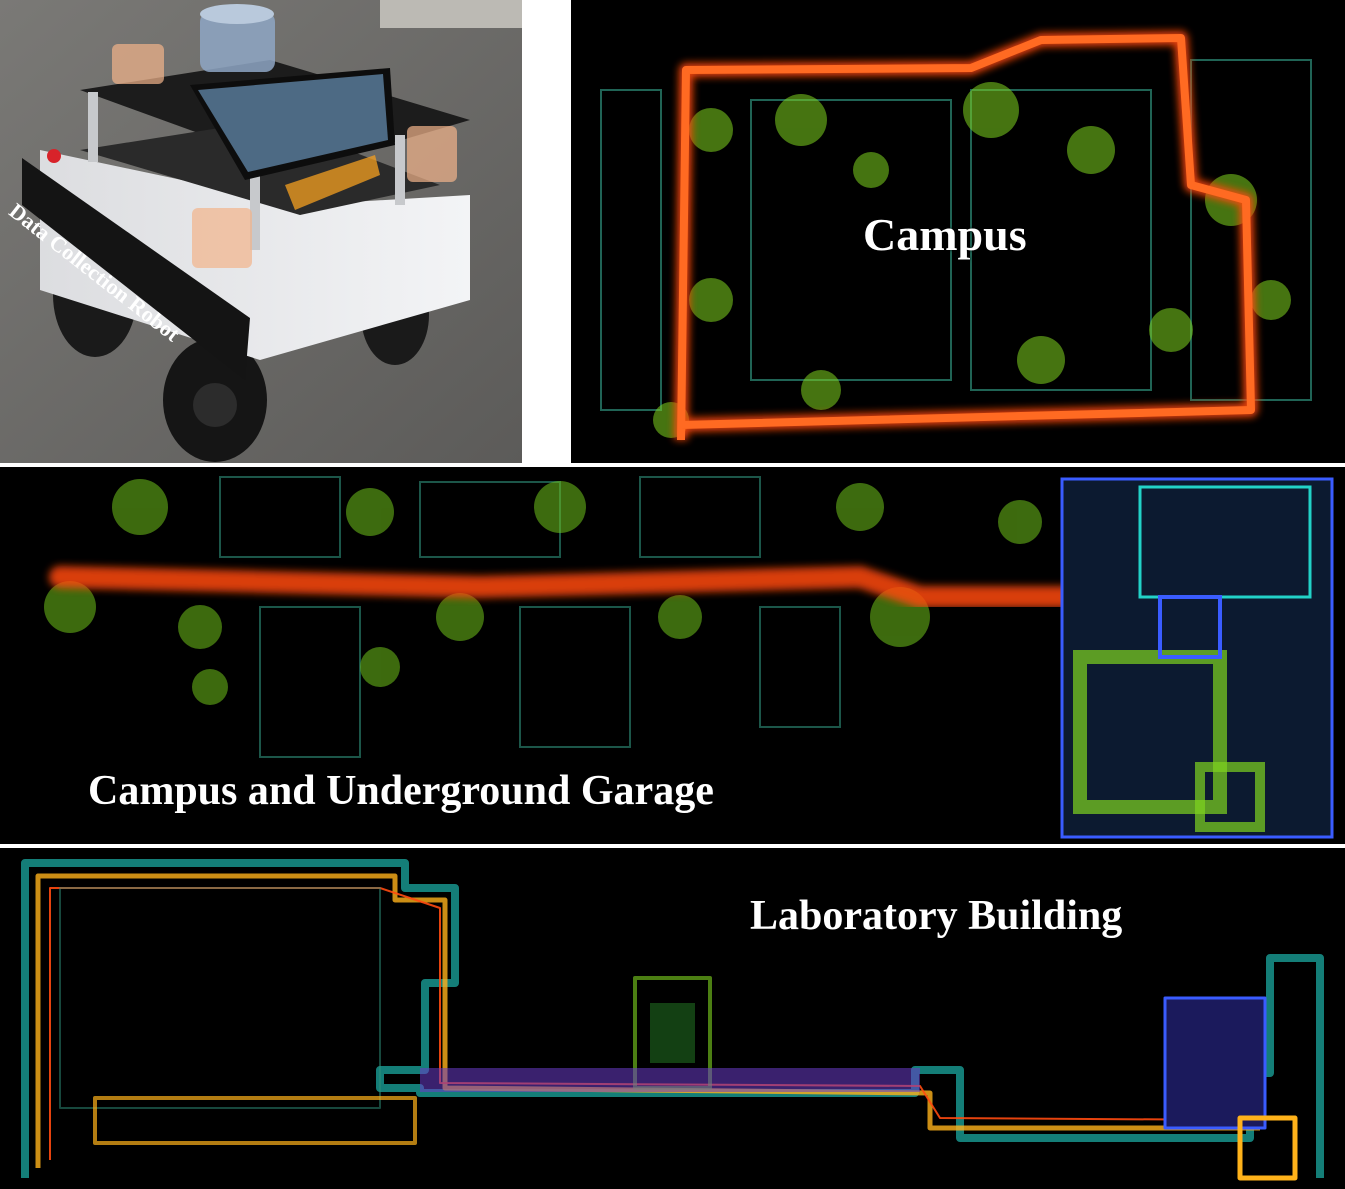 Image resolution: width=1345 pixels, height=1189 pixels. I want to click on sensor-highlight-center, so click(332, 182).